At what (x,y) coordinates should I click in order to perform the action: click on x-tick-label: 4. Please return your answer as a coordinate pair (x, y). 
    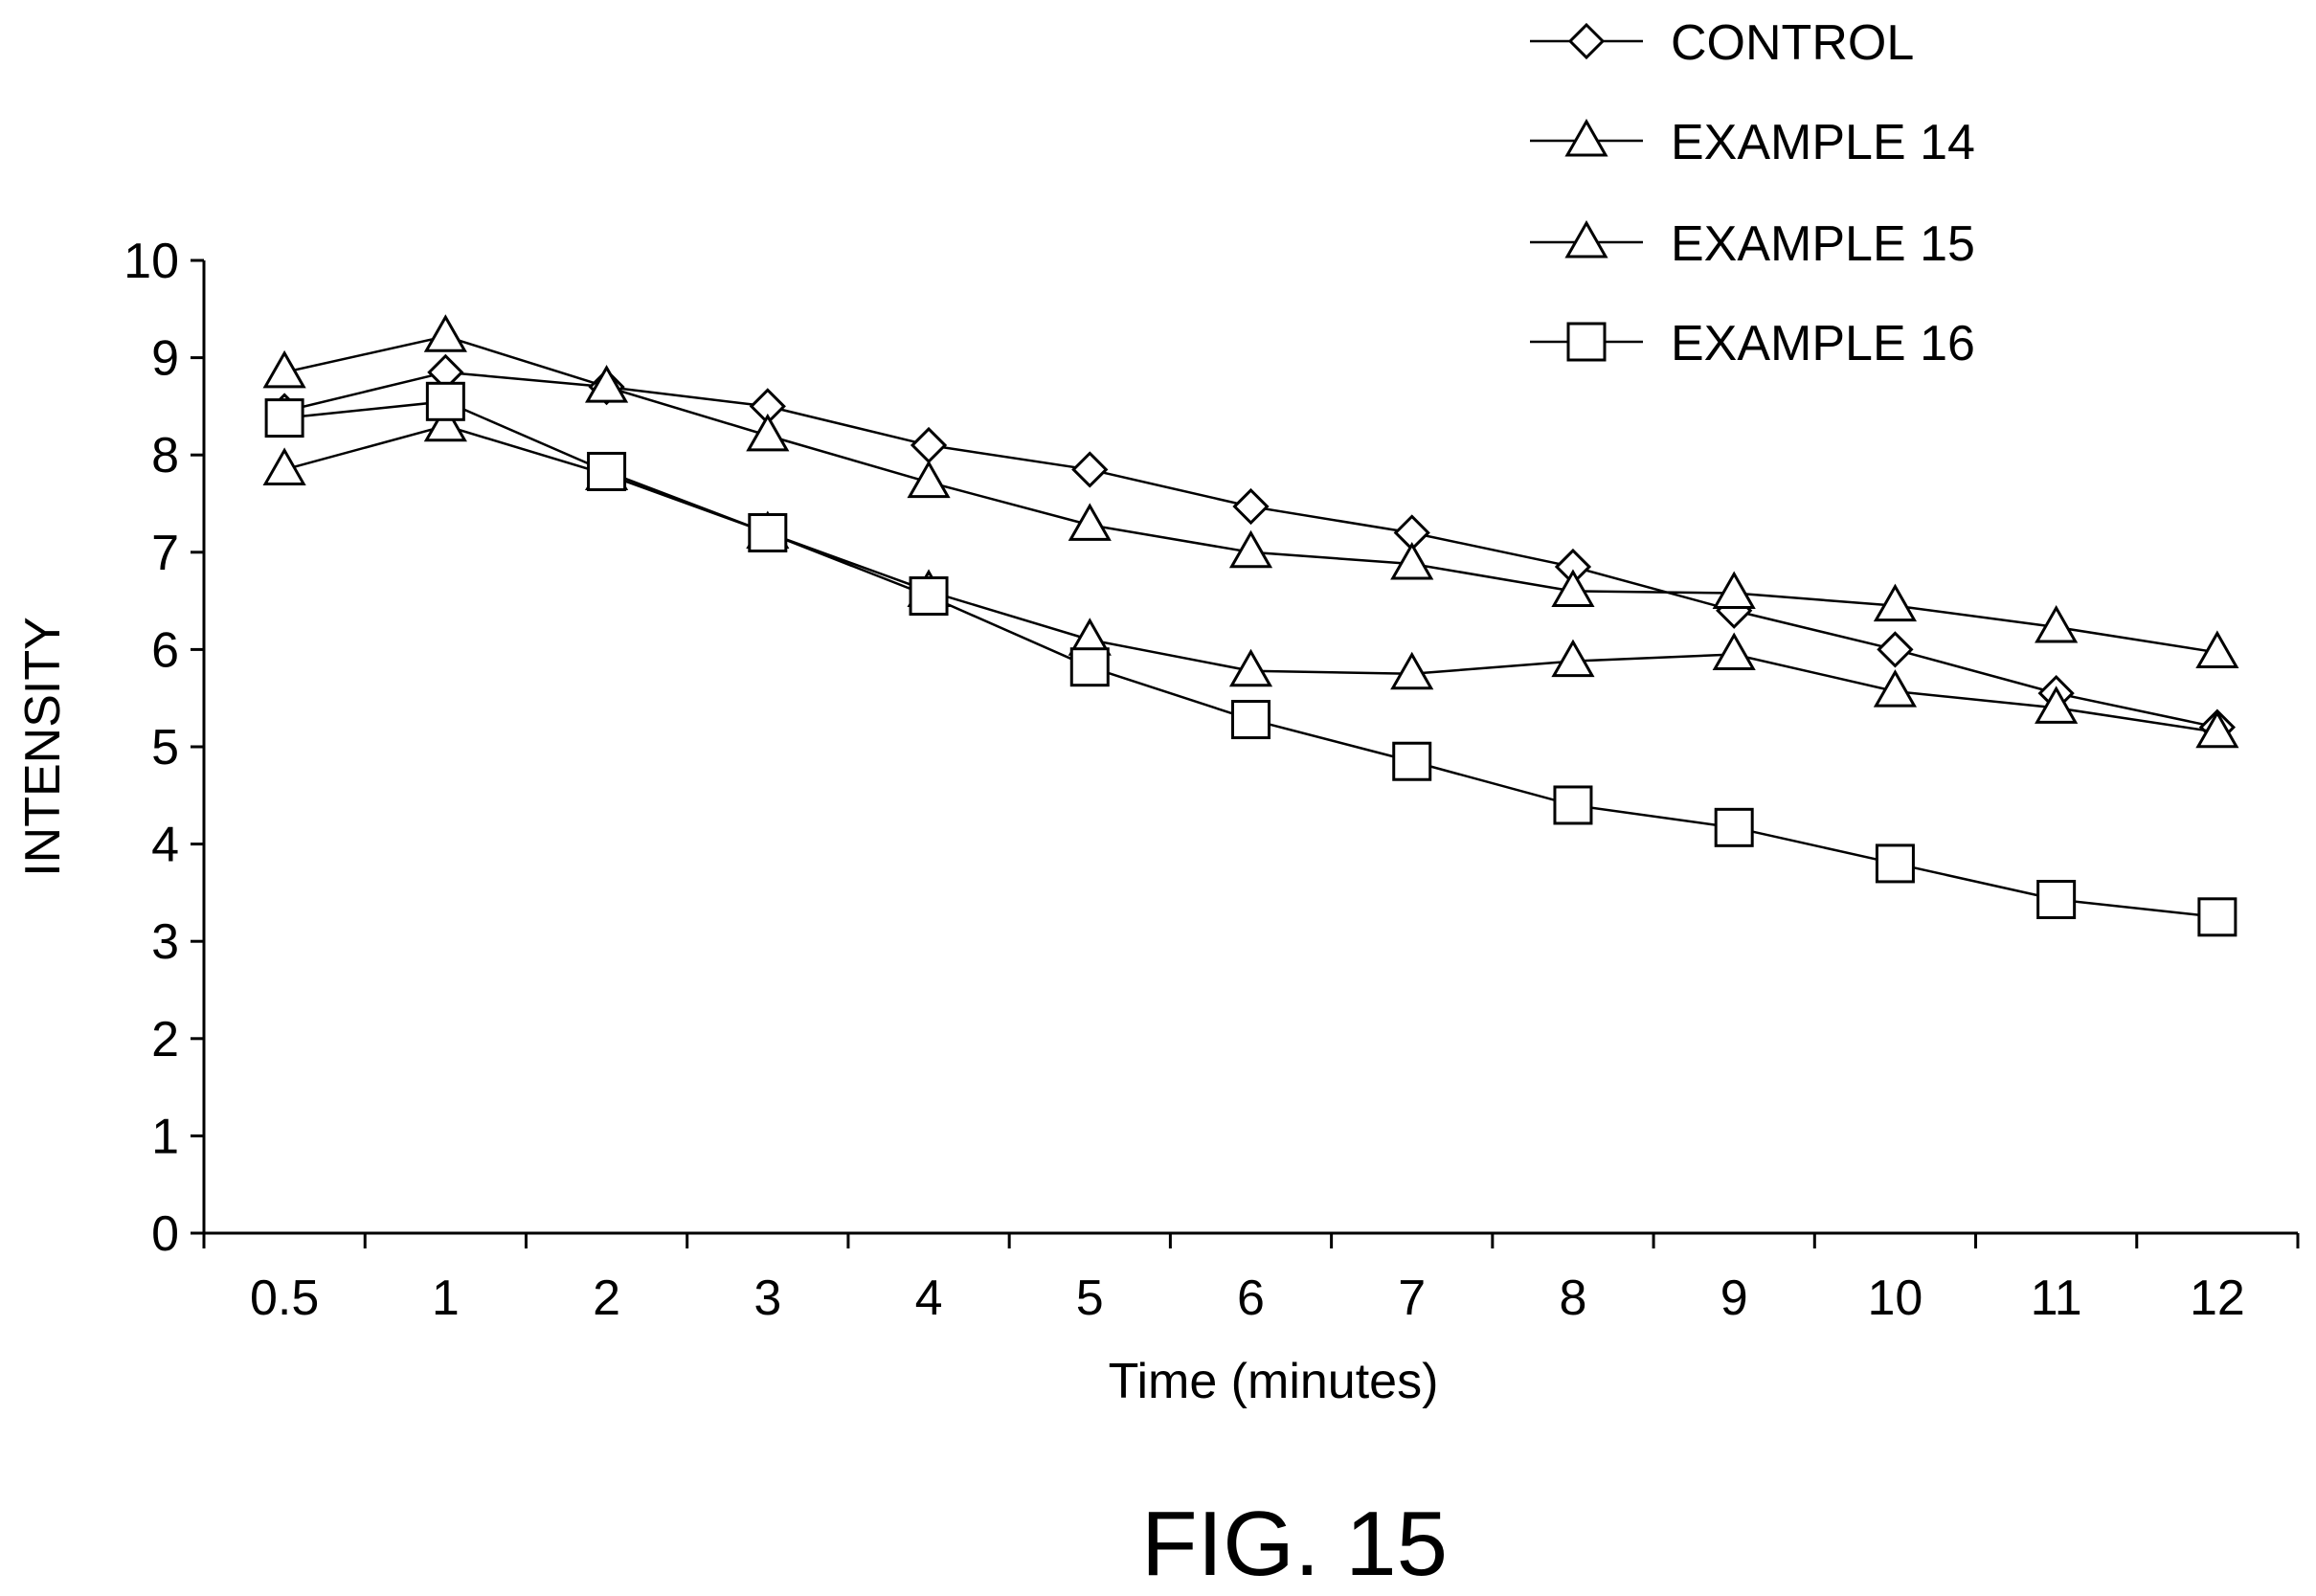
    Looking at the image, I should click on (929, 1298).